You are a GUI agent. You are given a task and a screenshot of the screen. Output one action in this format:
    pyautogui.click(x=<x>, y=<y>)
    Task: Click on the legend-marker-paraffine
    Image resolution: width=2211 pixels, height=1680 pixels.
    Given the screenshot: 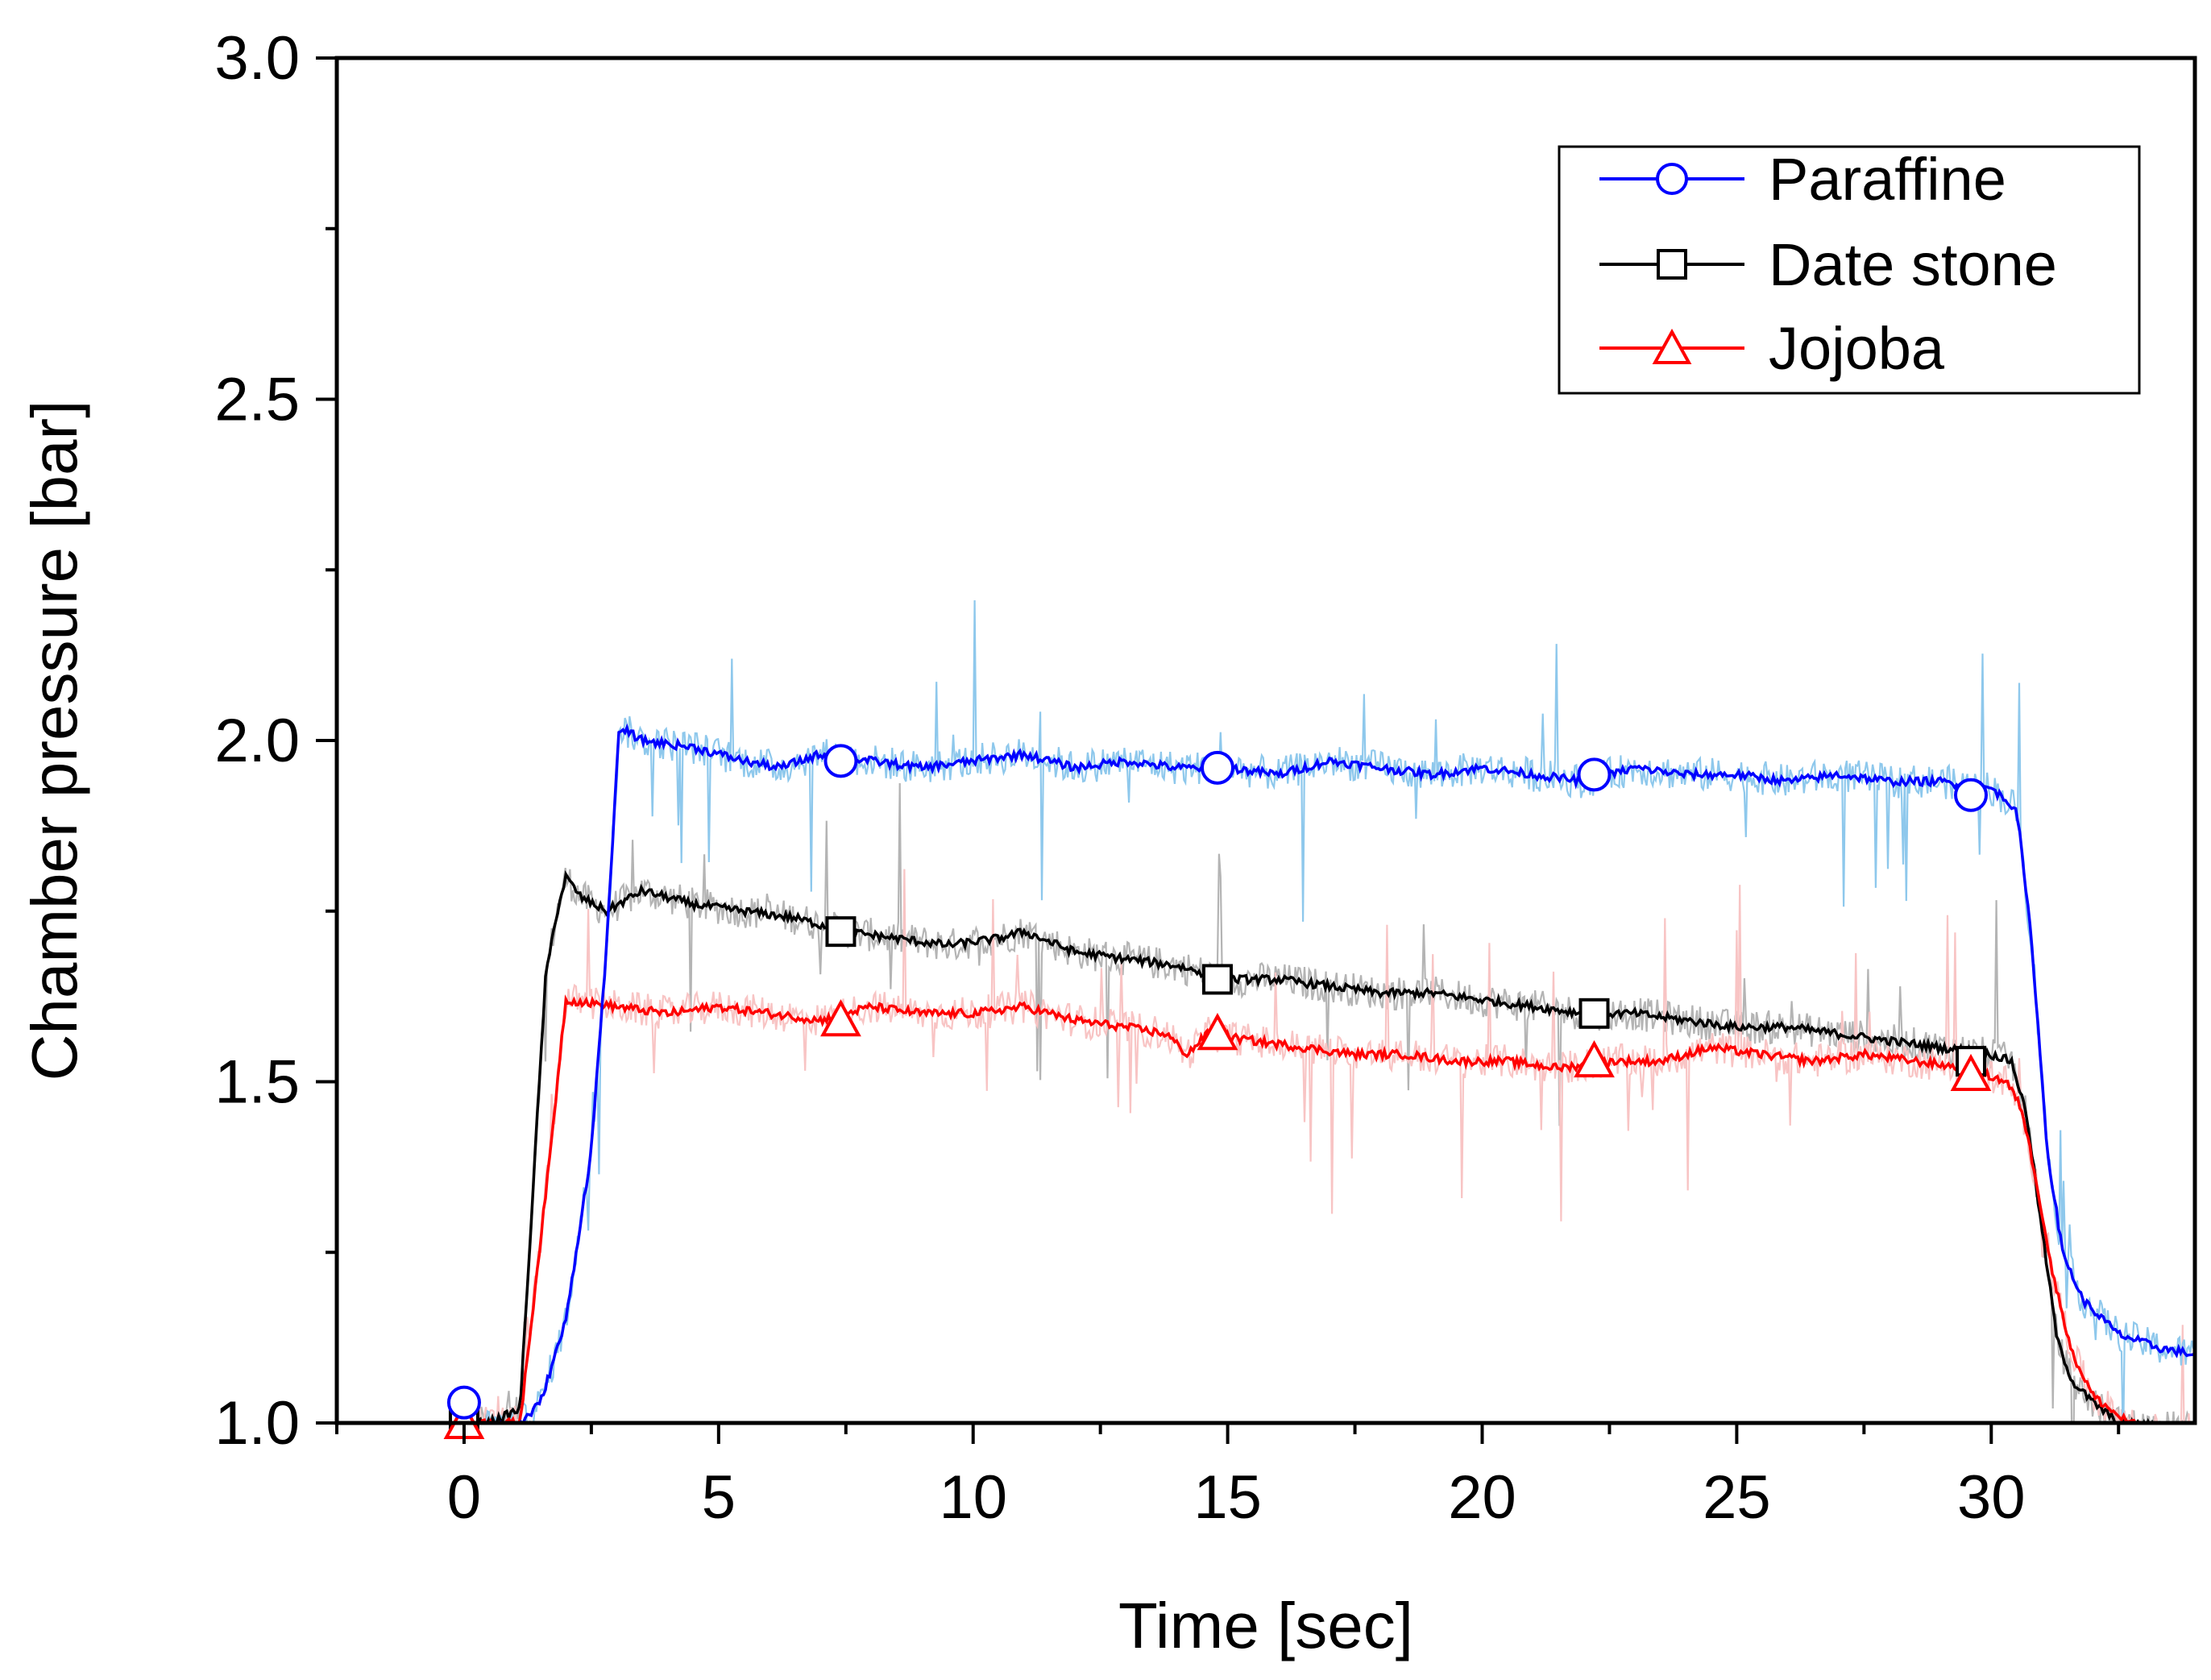 What is the action you would take?
    pyautogui.click(x=1672, y=179)
    